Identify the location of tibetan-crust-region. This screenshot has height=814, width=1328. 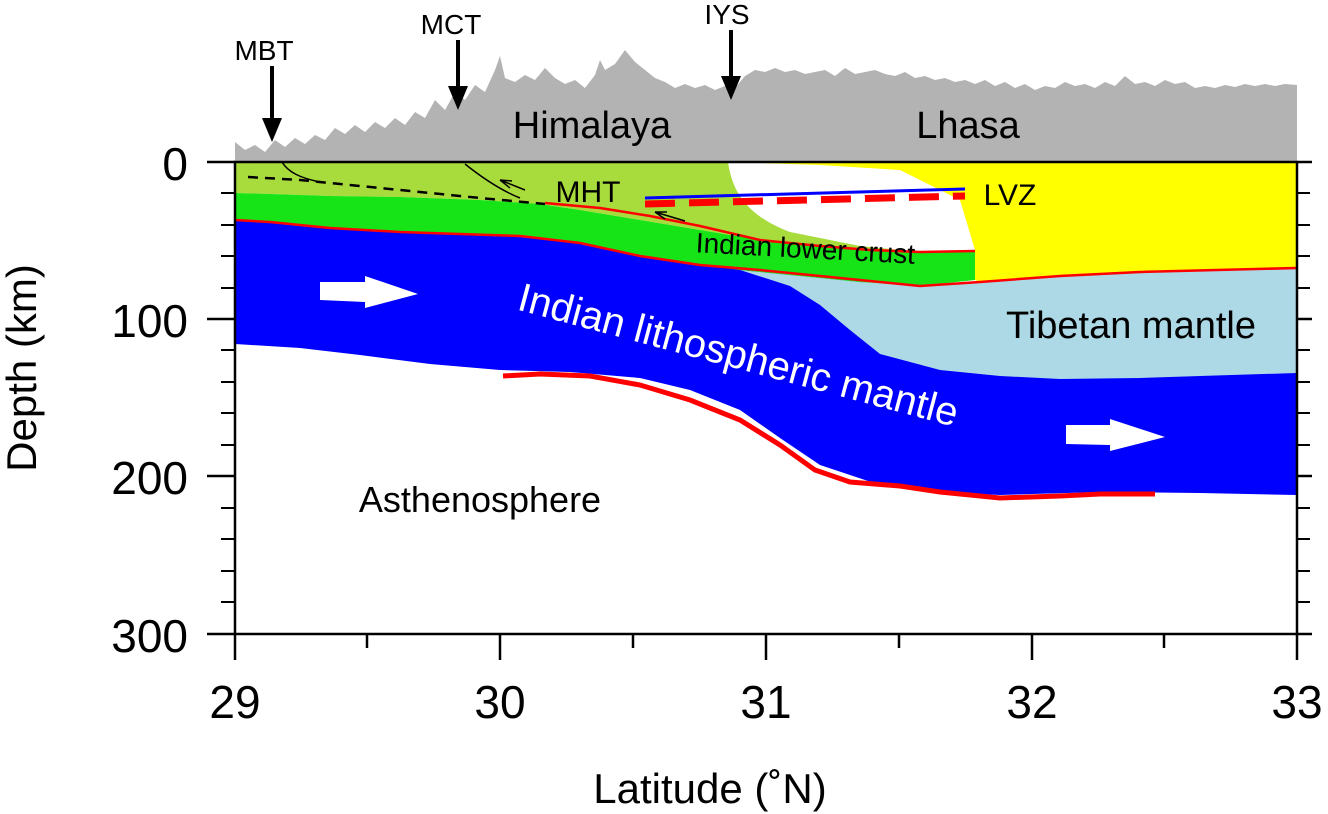
(1012, 222).